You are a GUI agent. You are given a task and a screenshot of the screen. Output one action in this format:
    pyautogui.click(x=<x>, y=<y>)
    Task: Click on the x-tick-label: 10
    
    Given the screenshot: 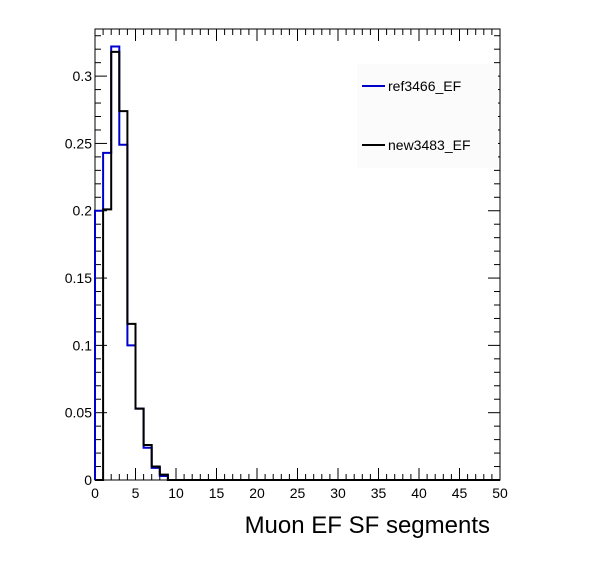 What is the action you would take?
    pyautogui.click(x=176, y=493)
    